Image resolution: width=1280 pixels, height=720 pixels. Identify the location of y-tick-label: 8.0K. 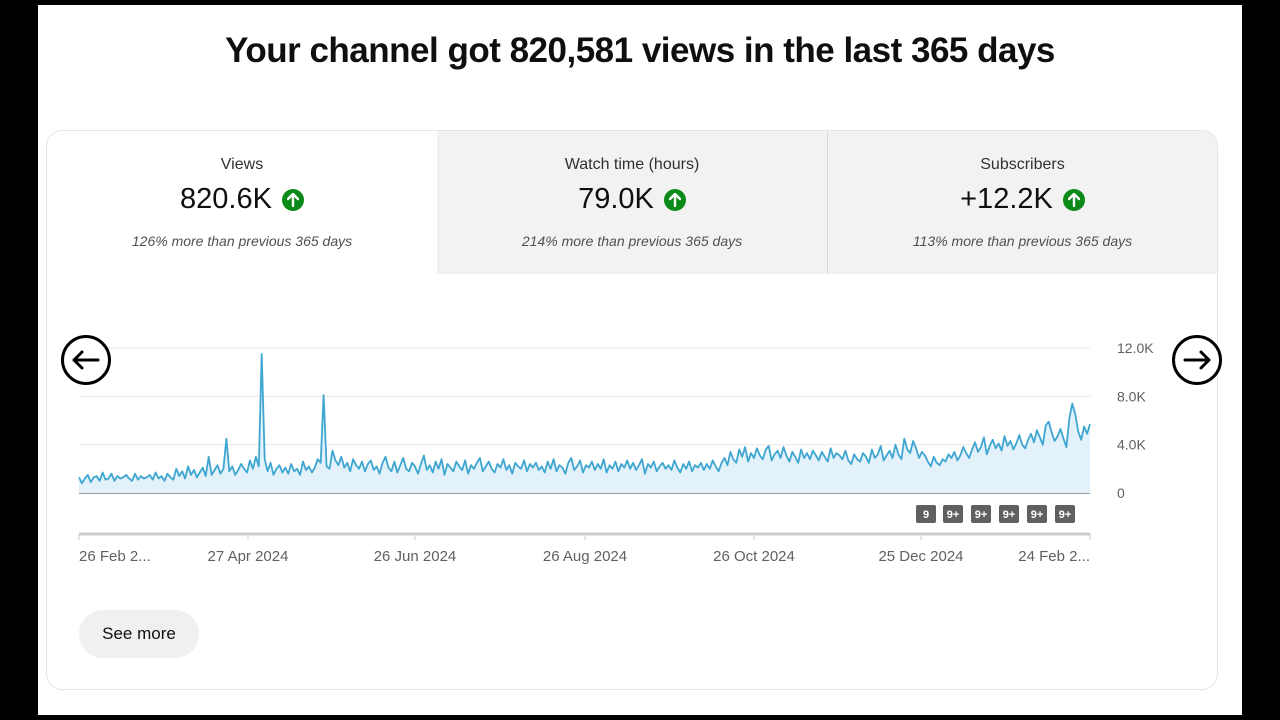
(1131, 396).